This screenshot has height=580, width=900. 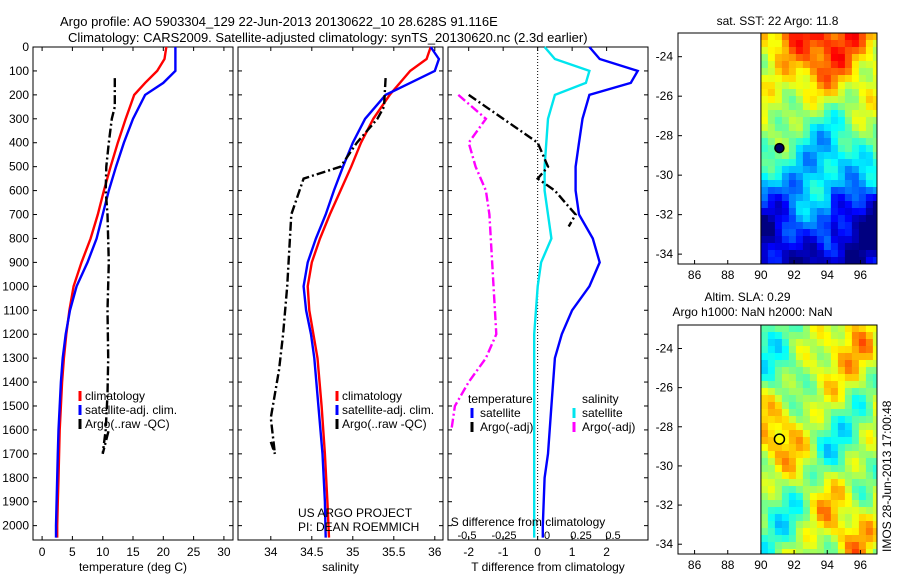 I want to click on salinity-series-argo-raw-qc-, so click(x=328, y=266).